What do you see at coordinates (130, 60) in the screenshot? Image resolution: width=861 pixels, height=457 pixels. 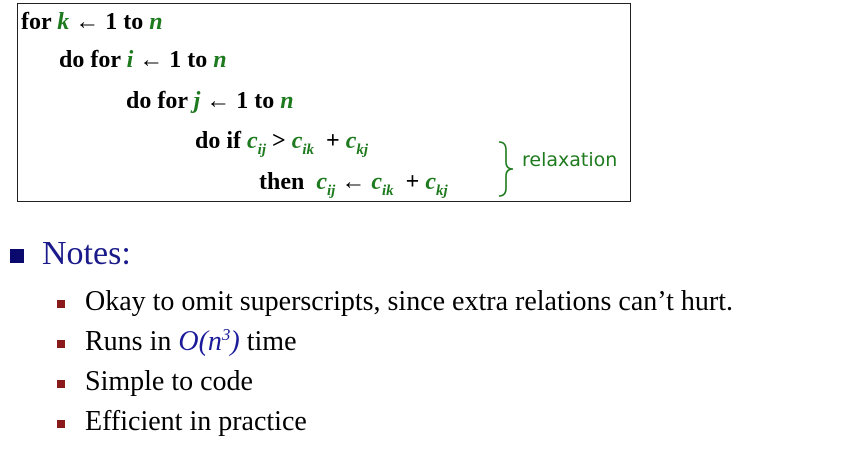 I see `var-i: i` at bounding box center [130, 60].